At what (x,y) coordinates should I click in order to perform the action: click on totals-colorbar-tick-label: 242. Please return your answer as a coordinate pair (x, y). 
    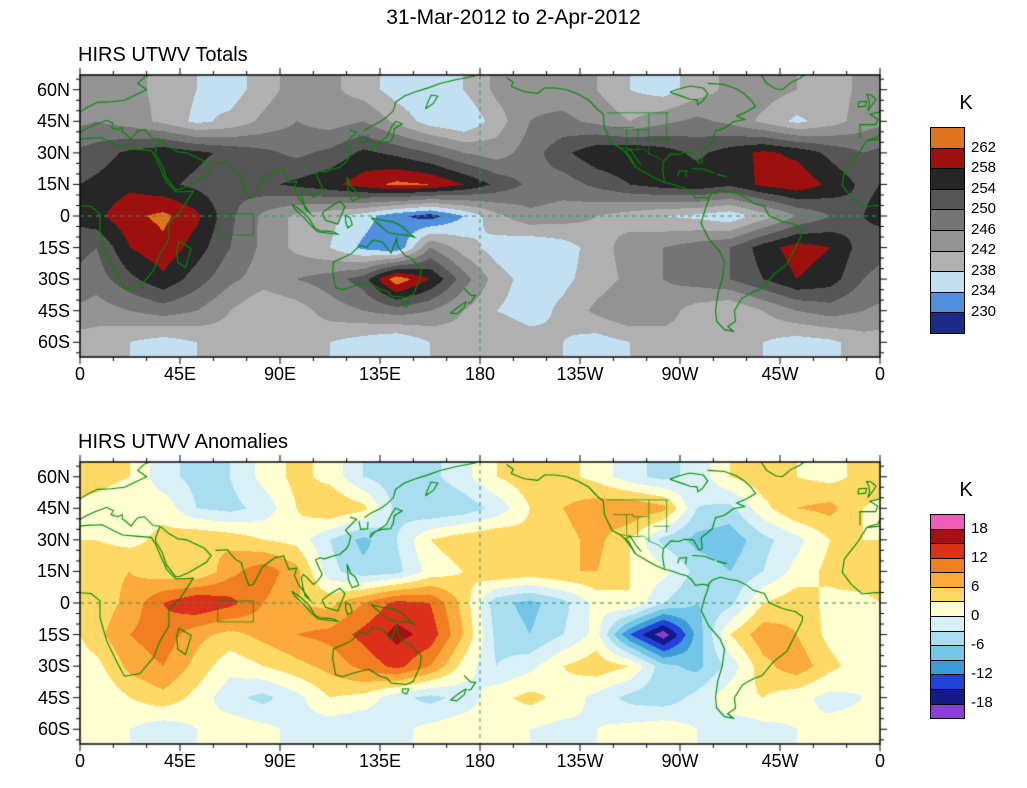
    Looking at the image, I should click on (984, 249).